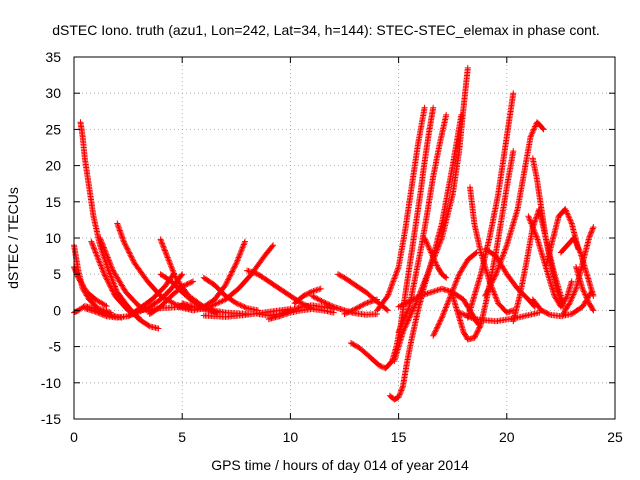 Image resolution: width=640 pixels, height=480 pixels. Describe the element at coordinates (399, 437) in the screenshot. I see `x-tick-label: 15` at that location.